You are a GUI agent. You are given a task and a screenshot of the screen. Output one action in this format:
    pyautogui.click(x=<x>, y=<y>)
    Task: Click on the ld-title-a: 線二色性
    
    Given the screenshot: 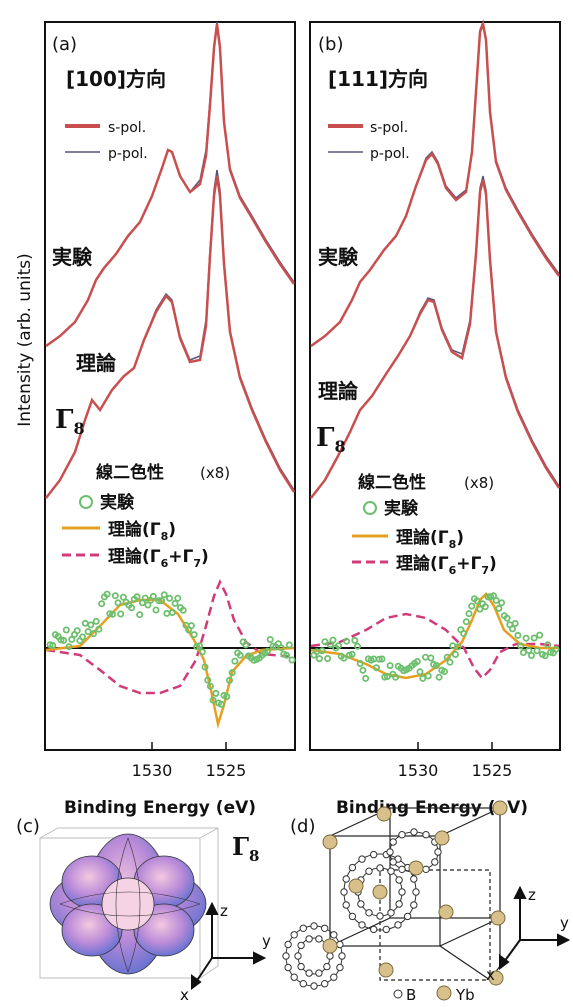 What is the action you would take?
    pyautogui.click(x=130, y=472)
    